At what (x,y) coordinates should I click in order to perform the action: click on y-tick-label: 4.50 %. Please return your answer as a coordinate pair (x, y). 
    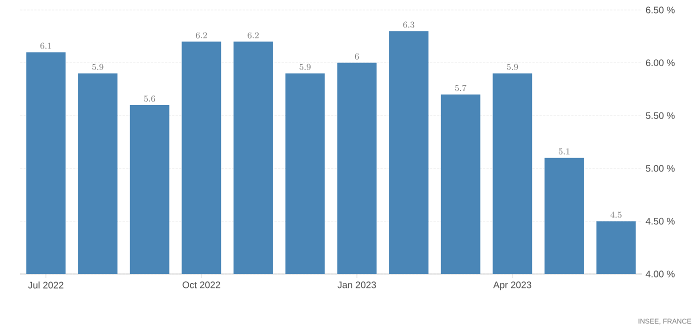
    Looking at the image, I should click on (660, 221).